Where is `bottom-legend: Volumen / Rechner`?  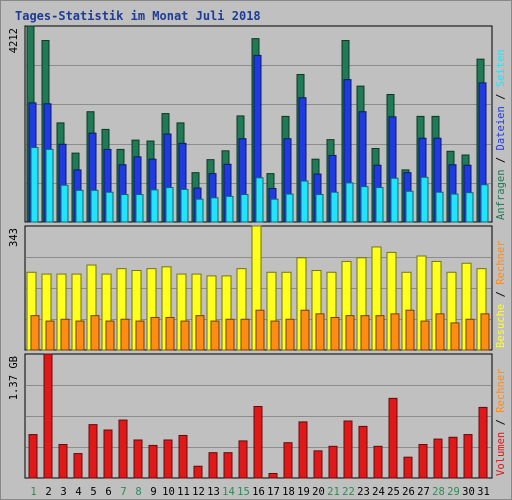
bottom-legend: Volumen / Rechner is located at coordinates (501, 423).